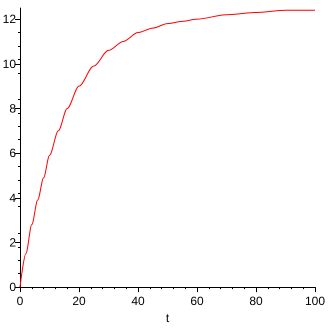  I want to click on y-tick-label: 8, so click(12, 108).